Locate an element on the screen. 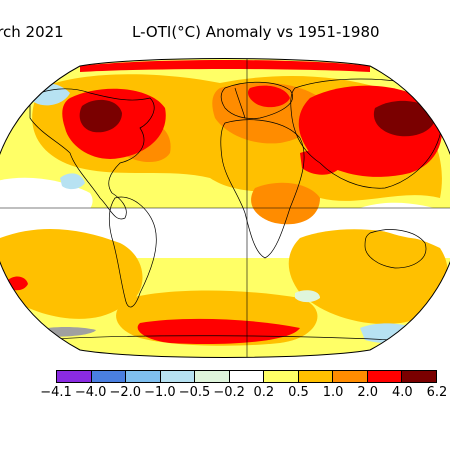 Image resolution: width=450 pixels, height=450 pixels. antarctic-cool-patch is located at coordinates (392, 333).